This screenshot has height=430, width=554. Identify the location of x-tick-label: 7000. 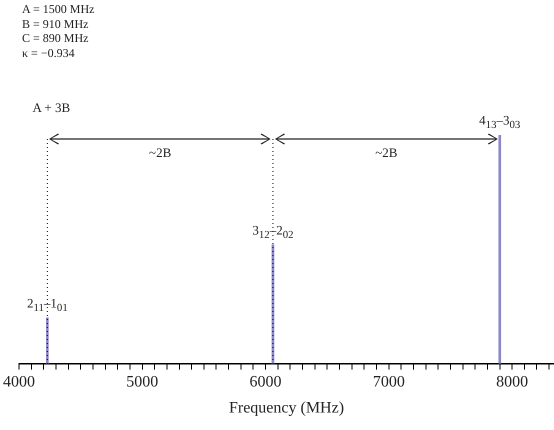
(388, 381).